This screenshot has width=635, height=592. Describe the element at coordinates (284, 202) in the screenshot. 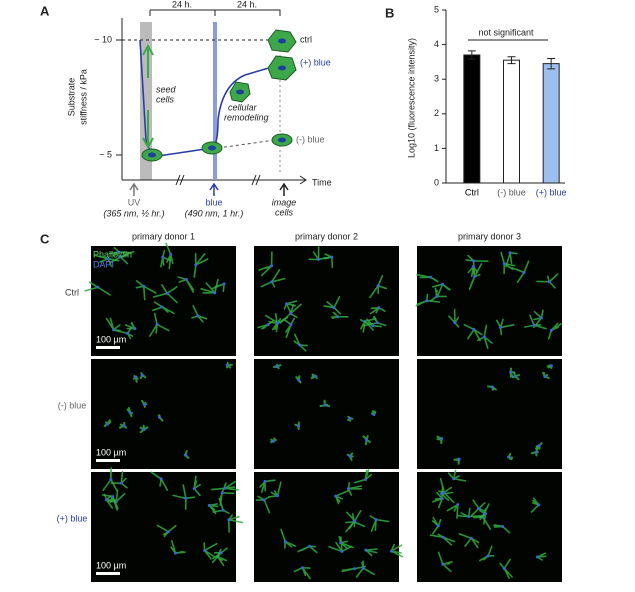

I see `event-label: image` at that location.